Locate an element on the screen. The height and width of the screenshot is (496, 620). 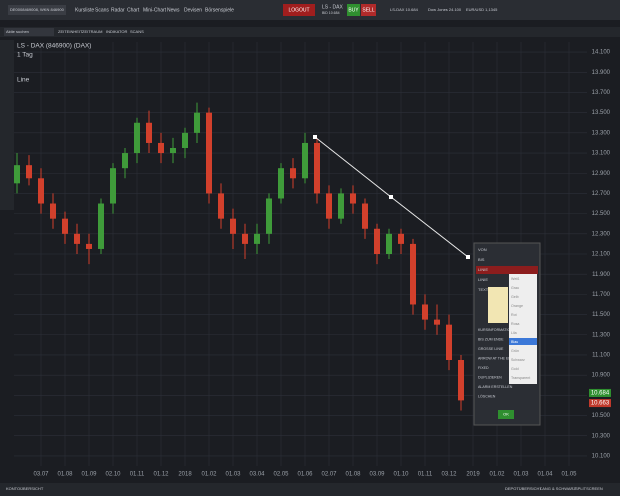
nav-link: Börsenspiele is located at coordinates (219, 10).